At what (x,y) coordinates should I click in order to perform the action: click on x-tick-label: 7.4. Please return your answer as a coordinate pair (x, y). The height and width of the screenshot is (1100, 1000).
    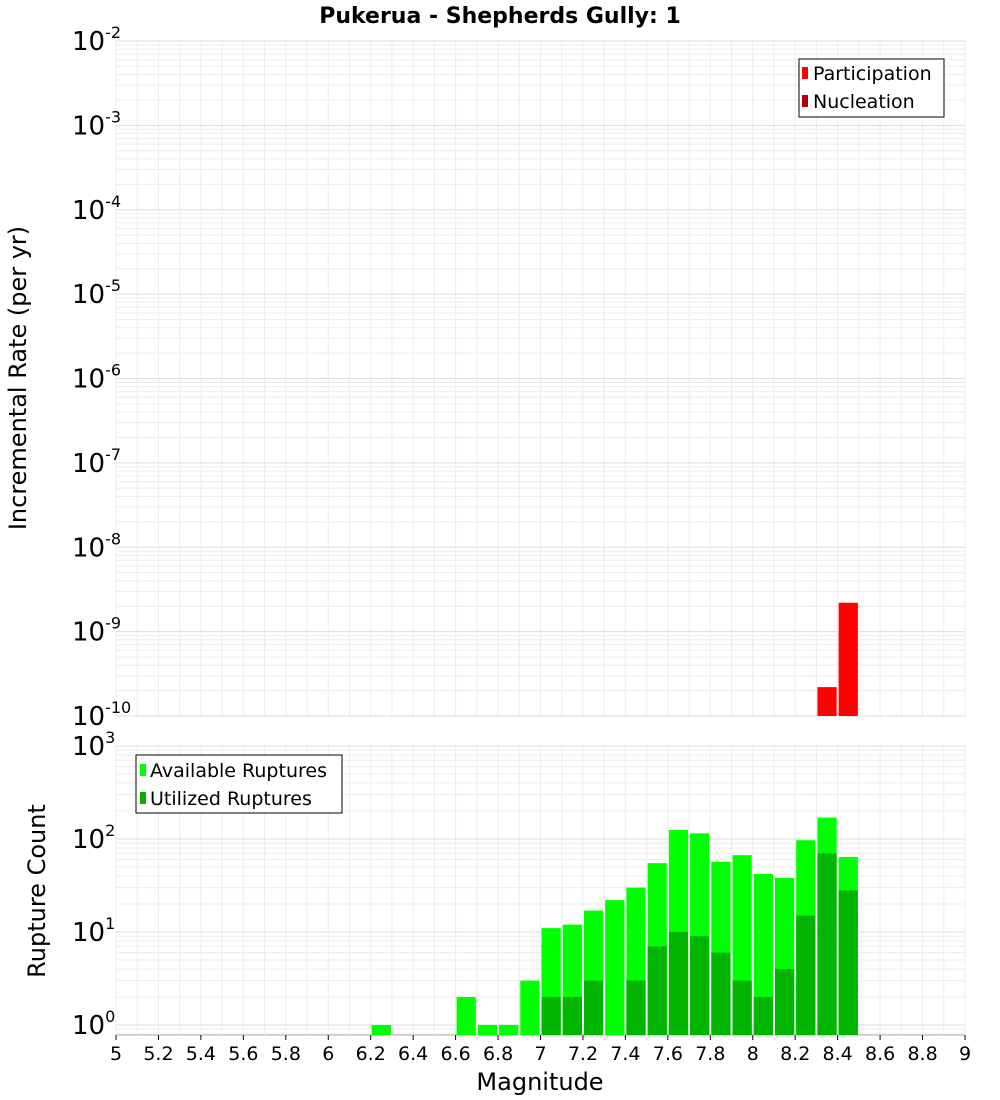
    Looking at the image, I should click on (625, 1054).